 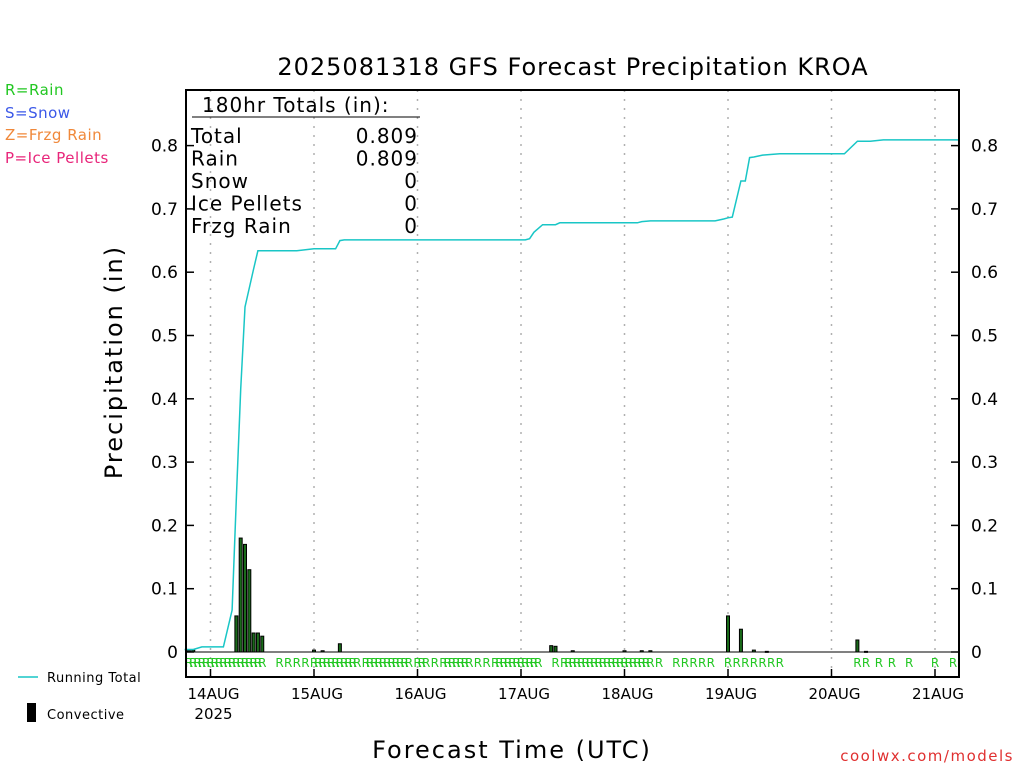 I want to click on ptype-mark-79: R, so click(x=607, y=663).